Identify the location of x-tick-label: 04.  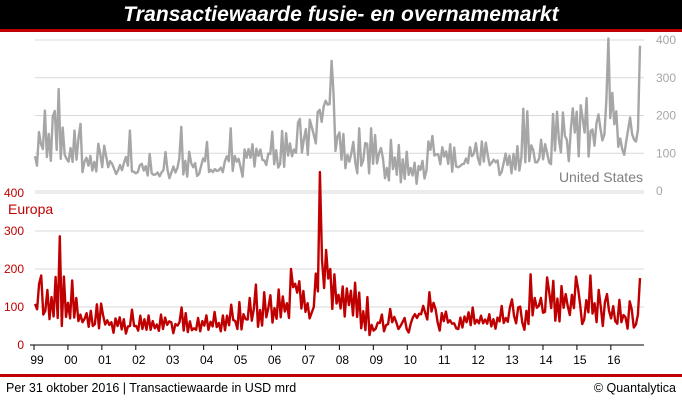
(207, 360).